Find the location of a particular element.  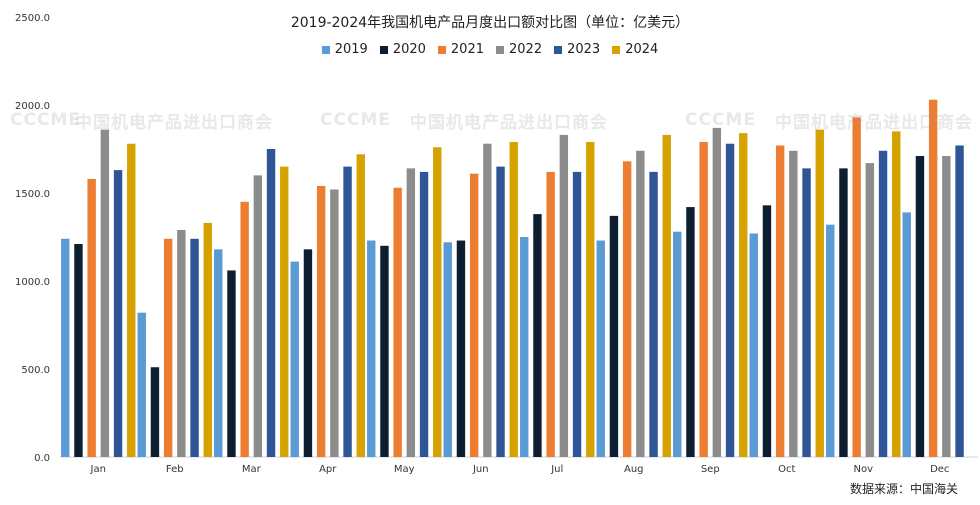

bar-2022-Sep is located at coordinates (717, 292).